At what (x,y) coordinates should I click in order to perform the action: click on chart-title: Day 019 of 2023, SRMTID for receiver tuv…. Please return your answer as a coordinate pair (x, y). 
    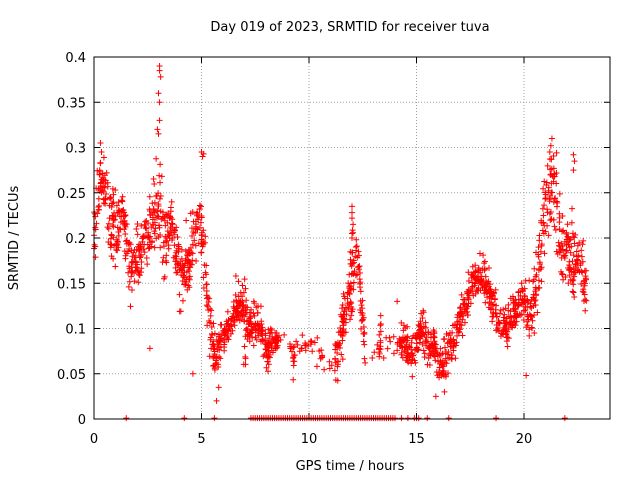
    Looking at the image, I should click on (349, 27).